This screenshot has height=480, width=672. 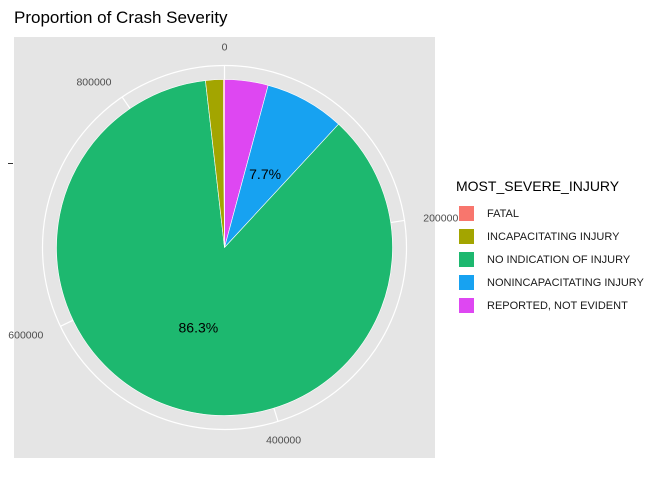 I want to click on chart-title: Proportion of Crash Severity, so click(x=121, y=17).